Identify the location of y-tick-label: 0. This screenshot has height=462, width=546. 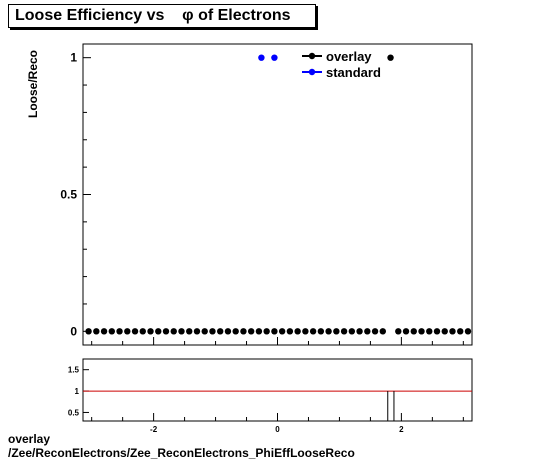
(73, 331).